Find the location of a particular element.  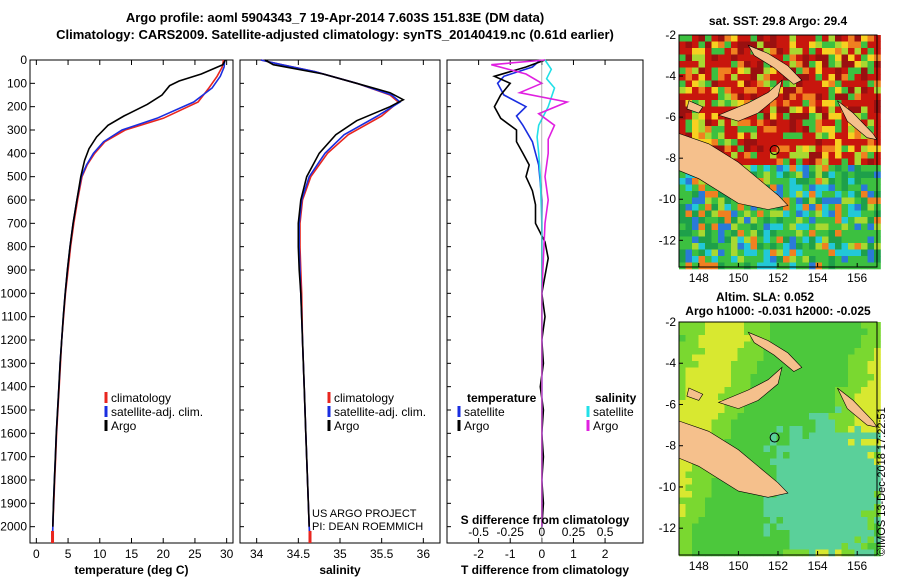

y-tick-label: 1200 is located at coordinates (13, 340).